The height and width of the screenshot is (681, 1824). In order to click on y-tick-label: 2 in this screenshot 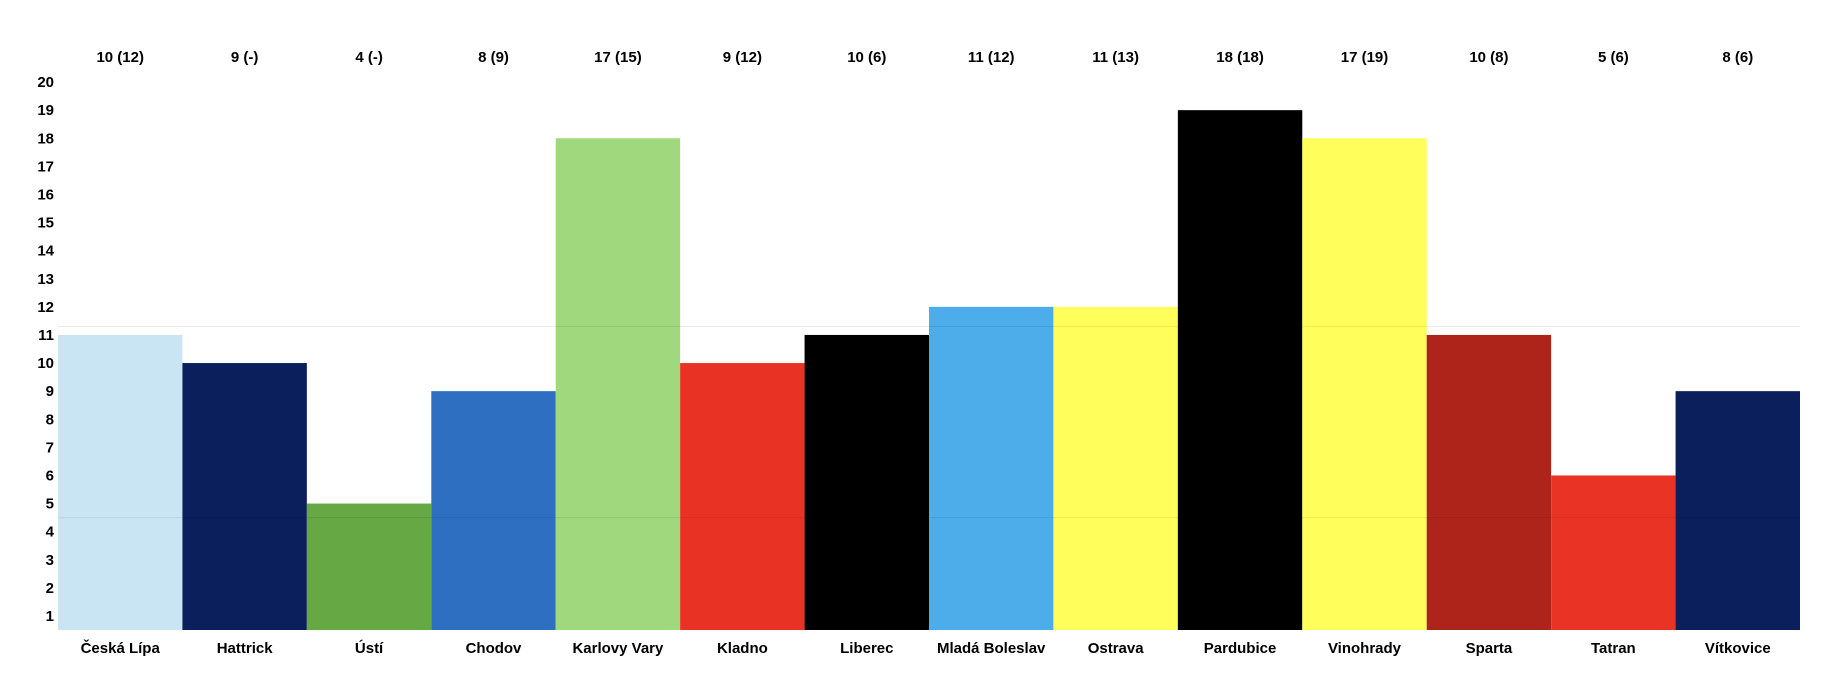, I will do `click(50, 588)`.